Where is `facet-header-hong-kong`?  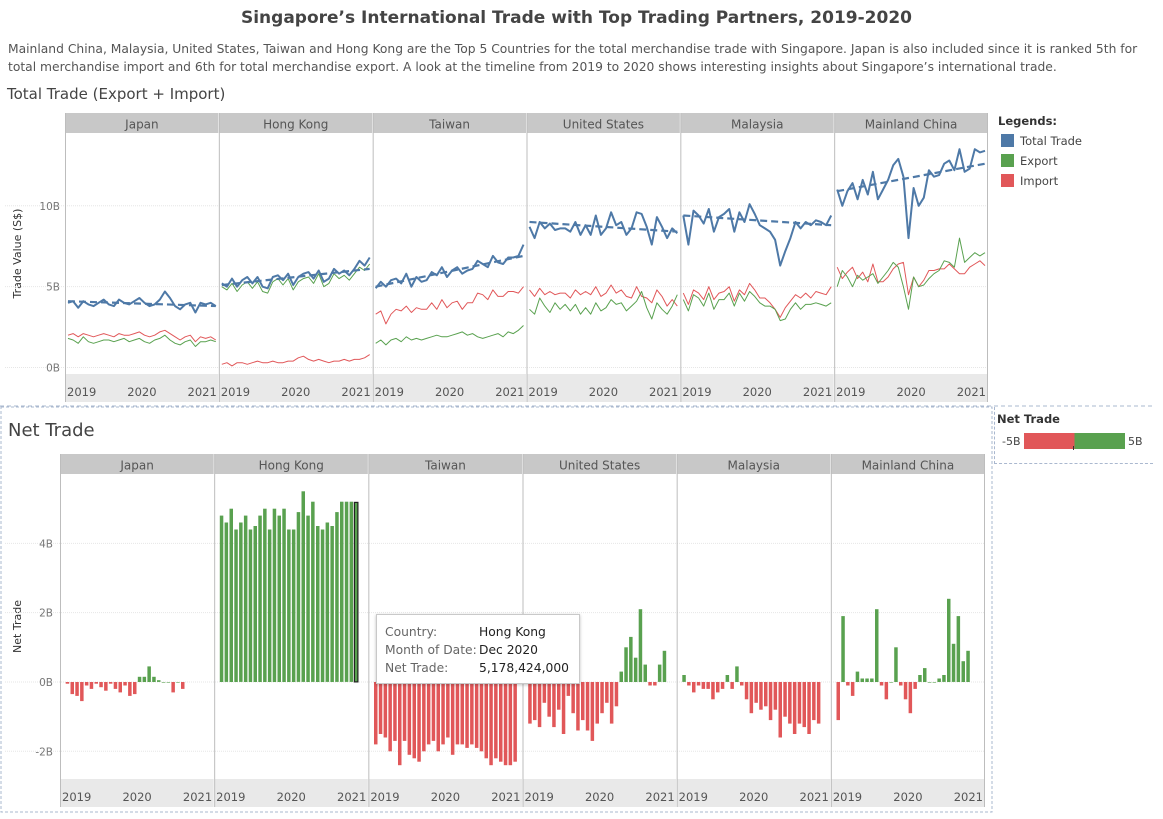
facet-header-hong-kong is located at coordinates (296, 123).